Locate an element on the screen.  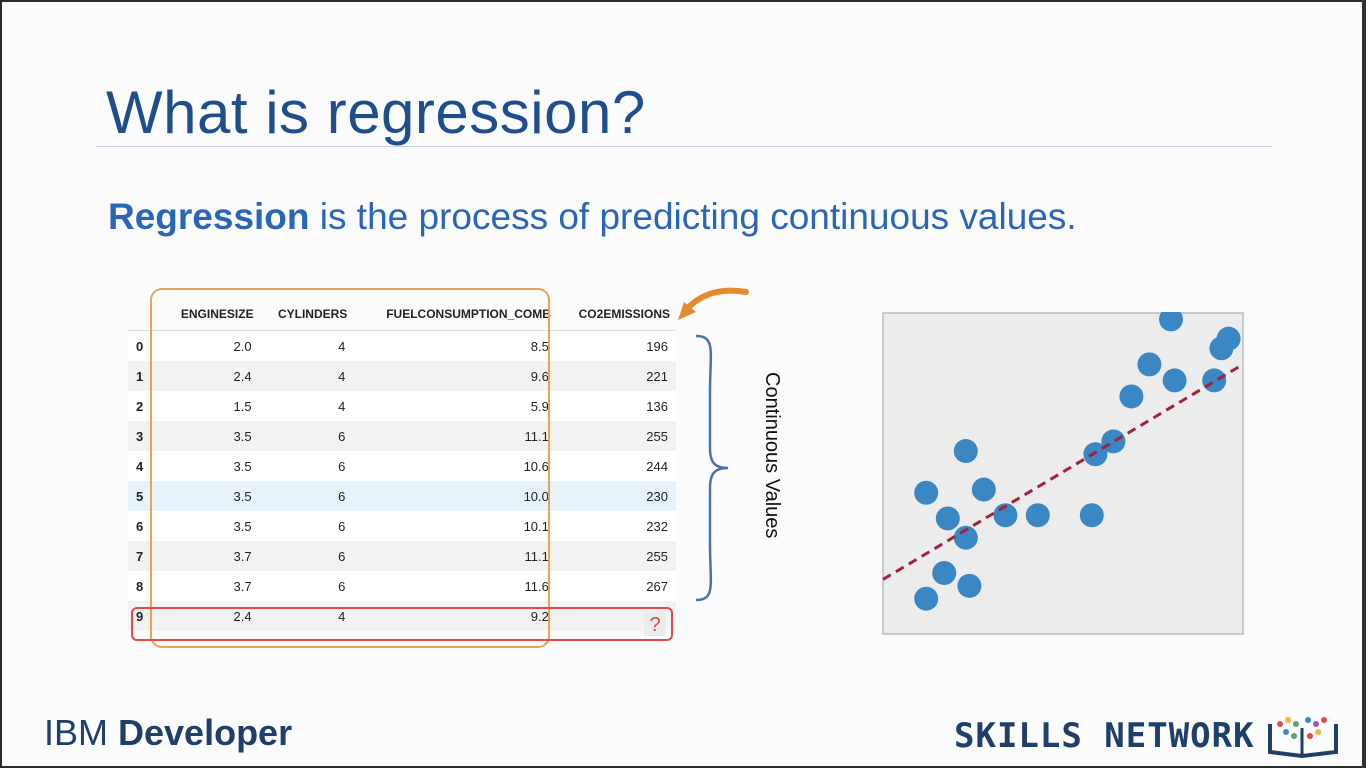
cell-fuelconsumption: 9.6 is located at coordinates (455, 376).